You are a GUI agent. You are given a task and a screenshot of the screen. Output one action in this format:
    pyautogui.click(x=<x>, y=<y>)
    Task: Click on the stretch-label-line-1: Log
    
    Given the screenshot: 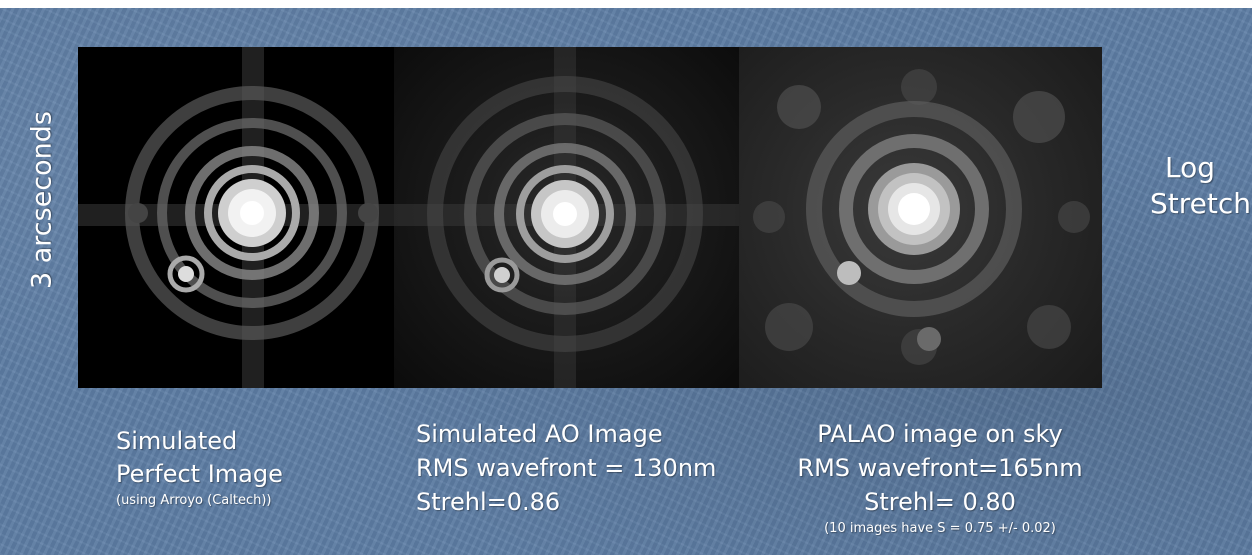 What is the action you would take?
    pyautogui.click(x=1189, y=167)
    